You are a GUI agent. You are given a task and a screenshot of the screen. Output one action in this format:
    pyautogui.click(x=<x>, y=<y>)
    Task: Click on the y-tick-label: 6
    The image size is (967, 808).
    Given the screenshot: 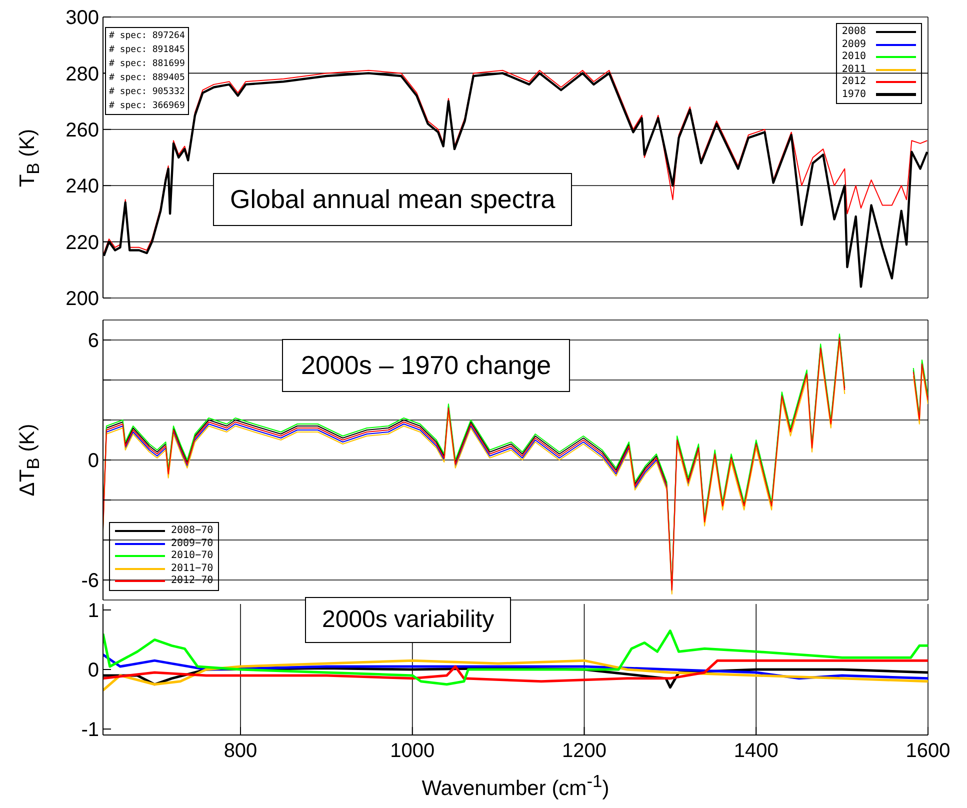 What is the action you would take?
    pyautogui.click(x=93, y=341)
    